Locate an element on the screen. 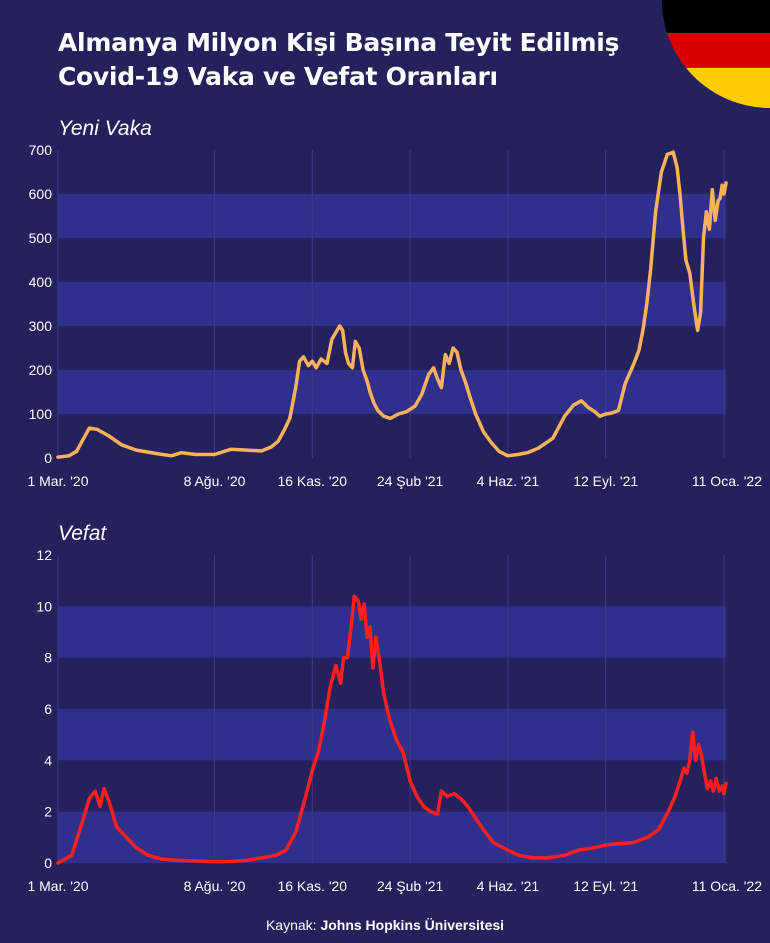  cases-y-tick-label: 200 is located at coordinates (41, 370).